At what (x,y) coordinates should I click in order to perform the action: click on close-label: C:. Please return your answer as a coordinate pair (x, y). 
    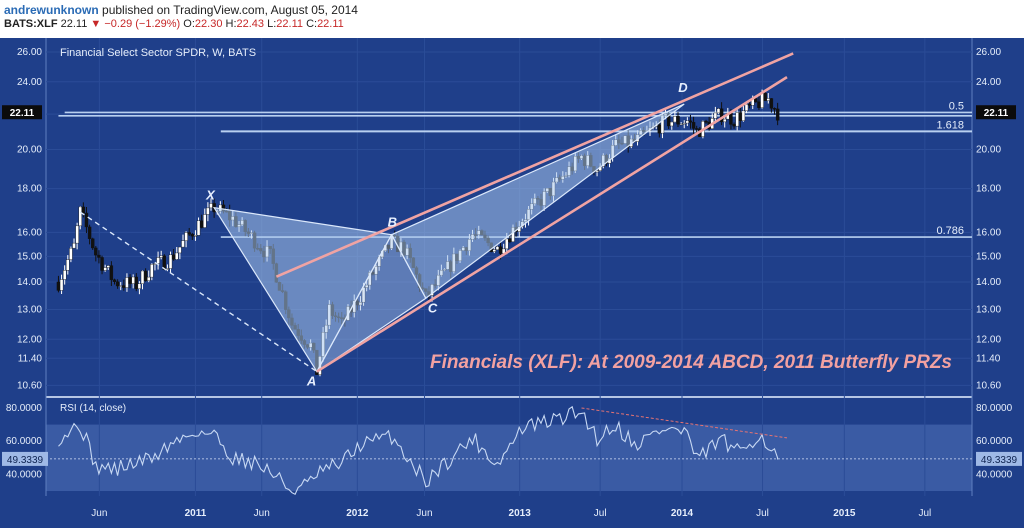
    Looking at the image, I should click on (312, 24).